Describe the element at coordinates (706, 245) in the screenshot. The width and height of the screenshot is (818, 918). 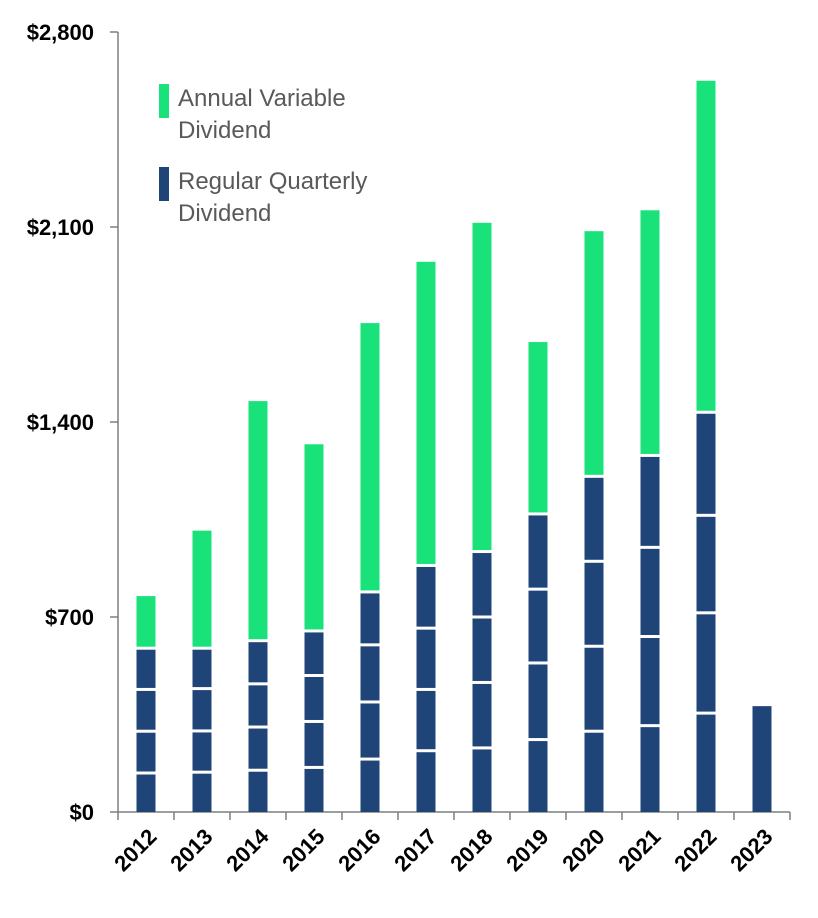
I see `bar-annual-variable-2022` at that location.